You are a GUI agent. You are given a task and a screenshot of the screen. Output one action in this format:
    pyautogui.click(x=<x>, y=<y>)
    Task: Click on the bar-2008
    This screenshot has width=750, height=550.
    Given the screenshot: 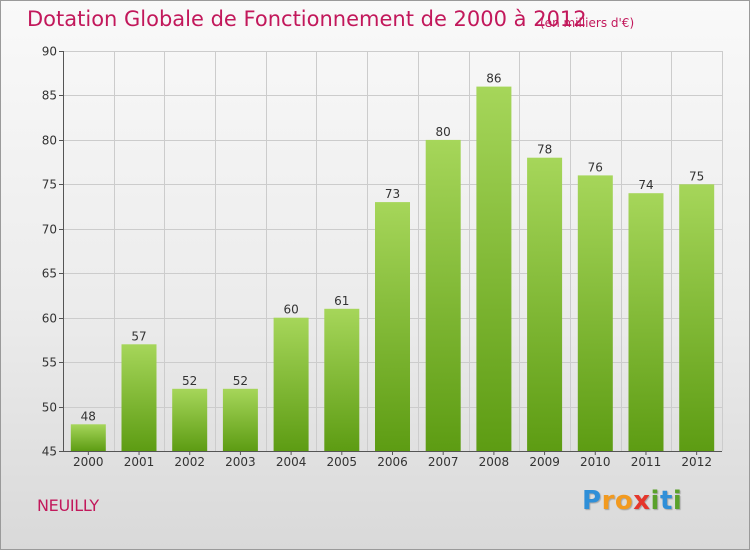 What is the action you would take?
    pyautogui.click(x=494, y=268)
    